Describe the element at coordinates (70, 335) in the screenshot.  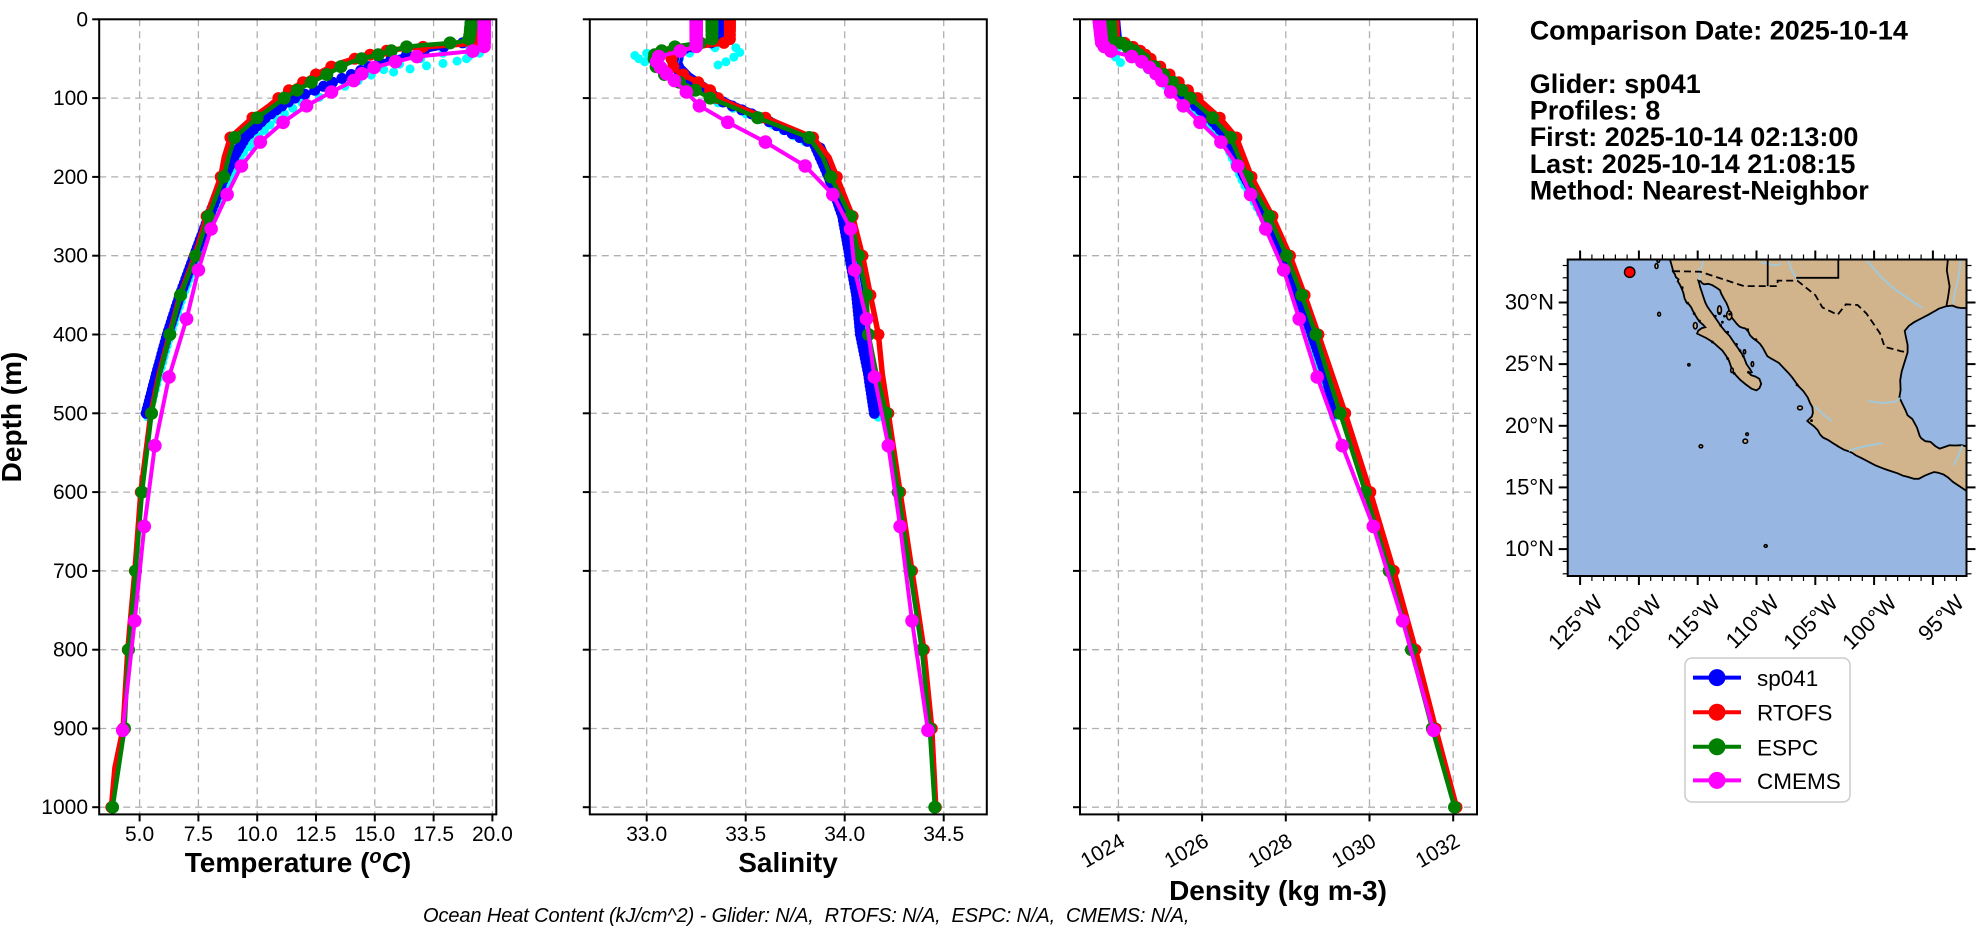
I see `svg-text: 400` at that location.